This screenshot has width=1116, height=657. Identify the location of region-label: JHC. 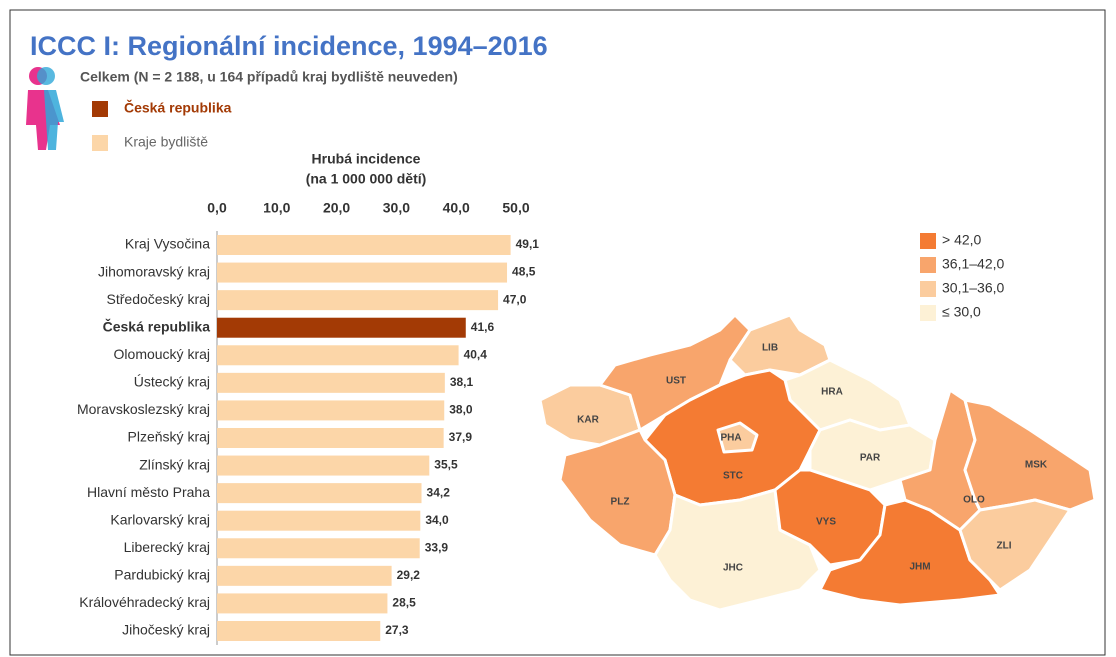
(733, 568).